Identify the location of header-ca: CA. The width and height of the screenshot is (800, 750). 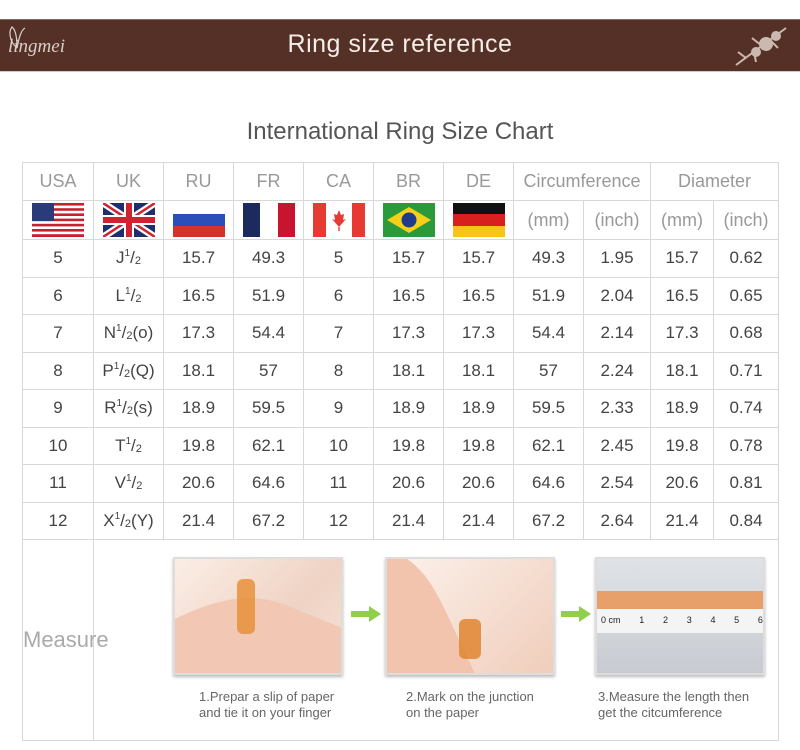
(338, 181).